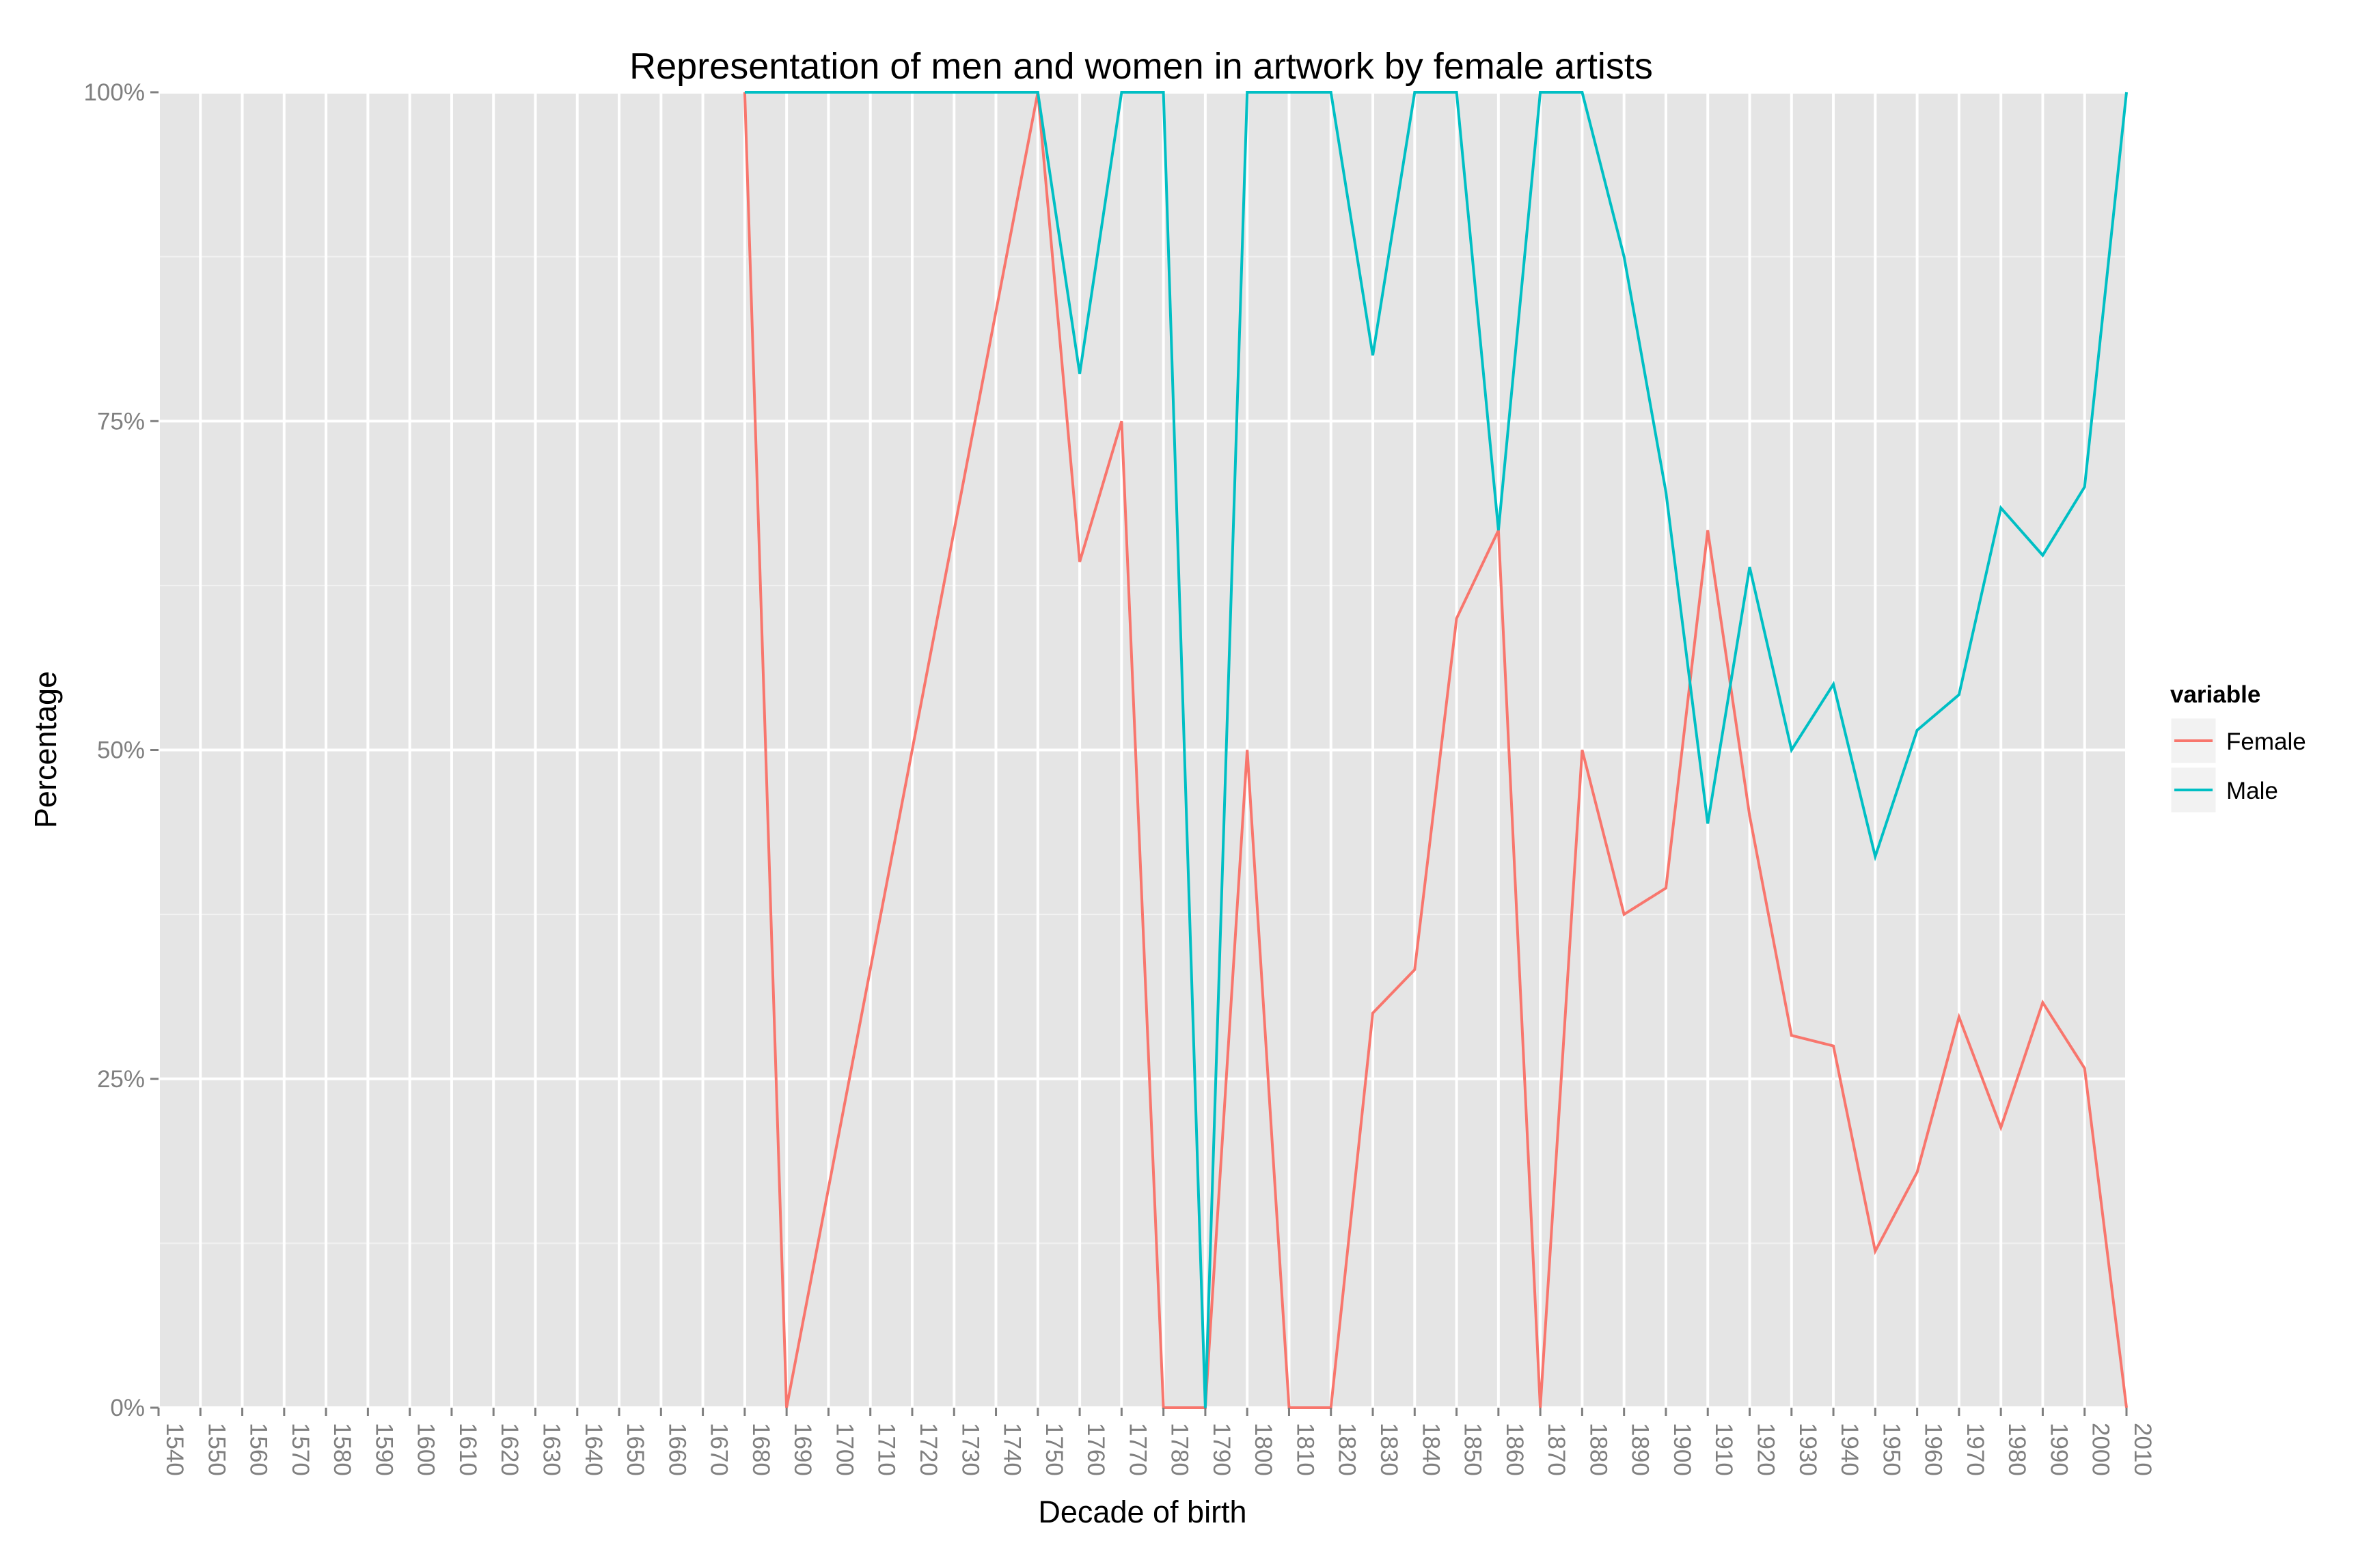 The height and width of the screenshot is (1543, 2380). What do you see at coordinates (127, 1408) in the screenshot?
I see `y-tick-label: 0%` at bounding box center [127, 1408].